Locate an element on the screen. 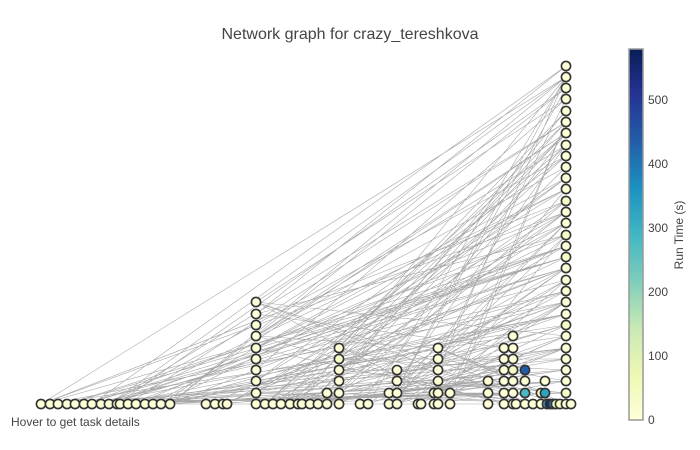 The height and width of the screenshot is (450, 700). colorbar-tick-label: 0 is located at coordinates (651, 420).